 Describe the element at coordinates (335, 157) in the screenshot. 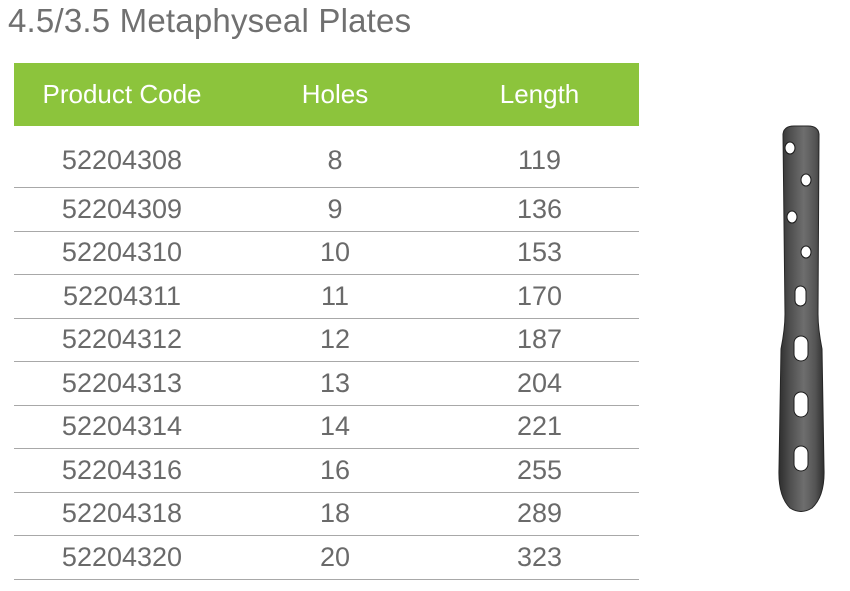

I see `holes-cell: 8` at that location.